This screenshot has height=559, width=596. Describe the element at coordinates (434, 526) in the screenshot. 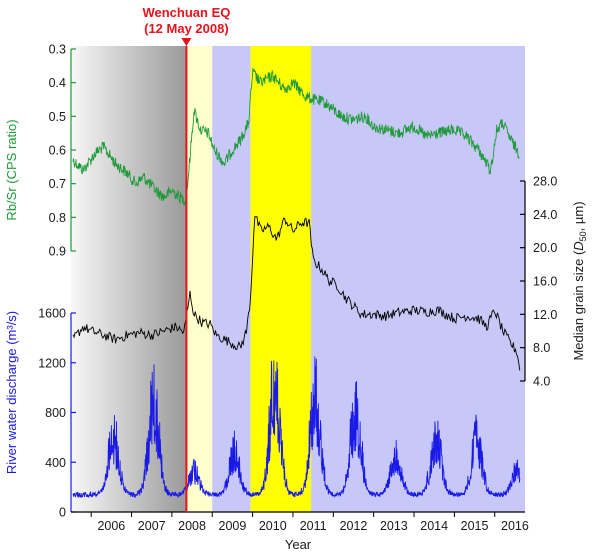

I see `x-tick-label: 2014` at that location.